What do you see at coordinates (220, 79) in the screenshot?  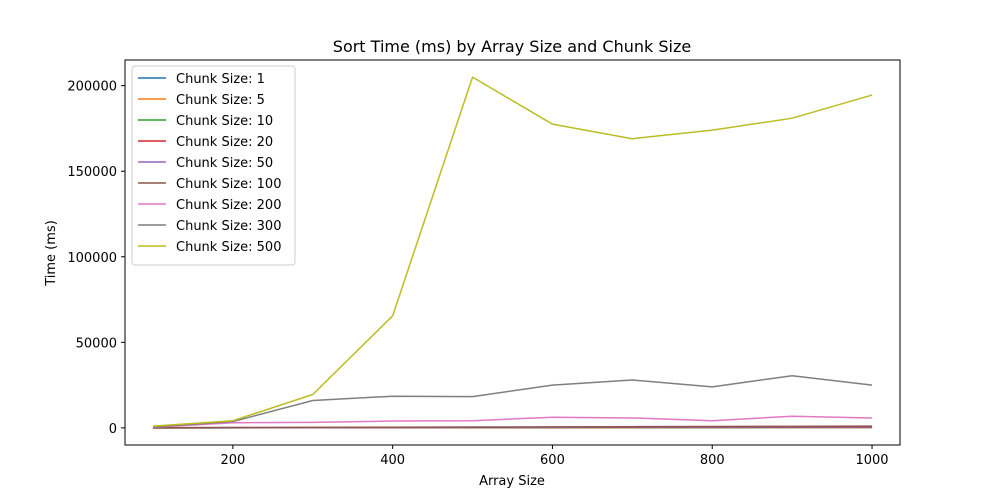 I see `legend-label: Chunk Size: 1` at bounding box center [220, 79].